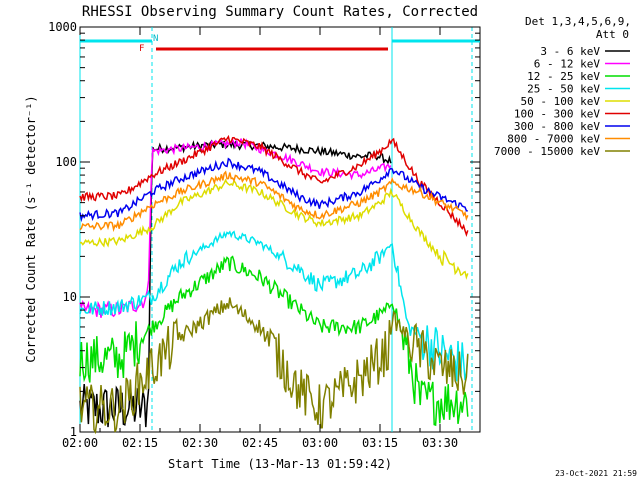 The width and height of the screenshot is (640, 480). What do you see at coordinates (380, 443) in the screenshot?
I see `x-tick-label: 03:15` at bounding box center [380, 443].